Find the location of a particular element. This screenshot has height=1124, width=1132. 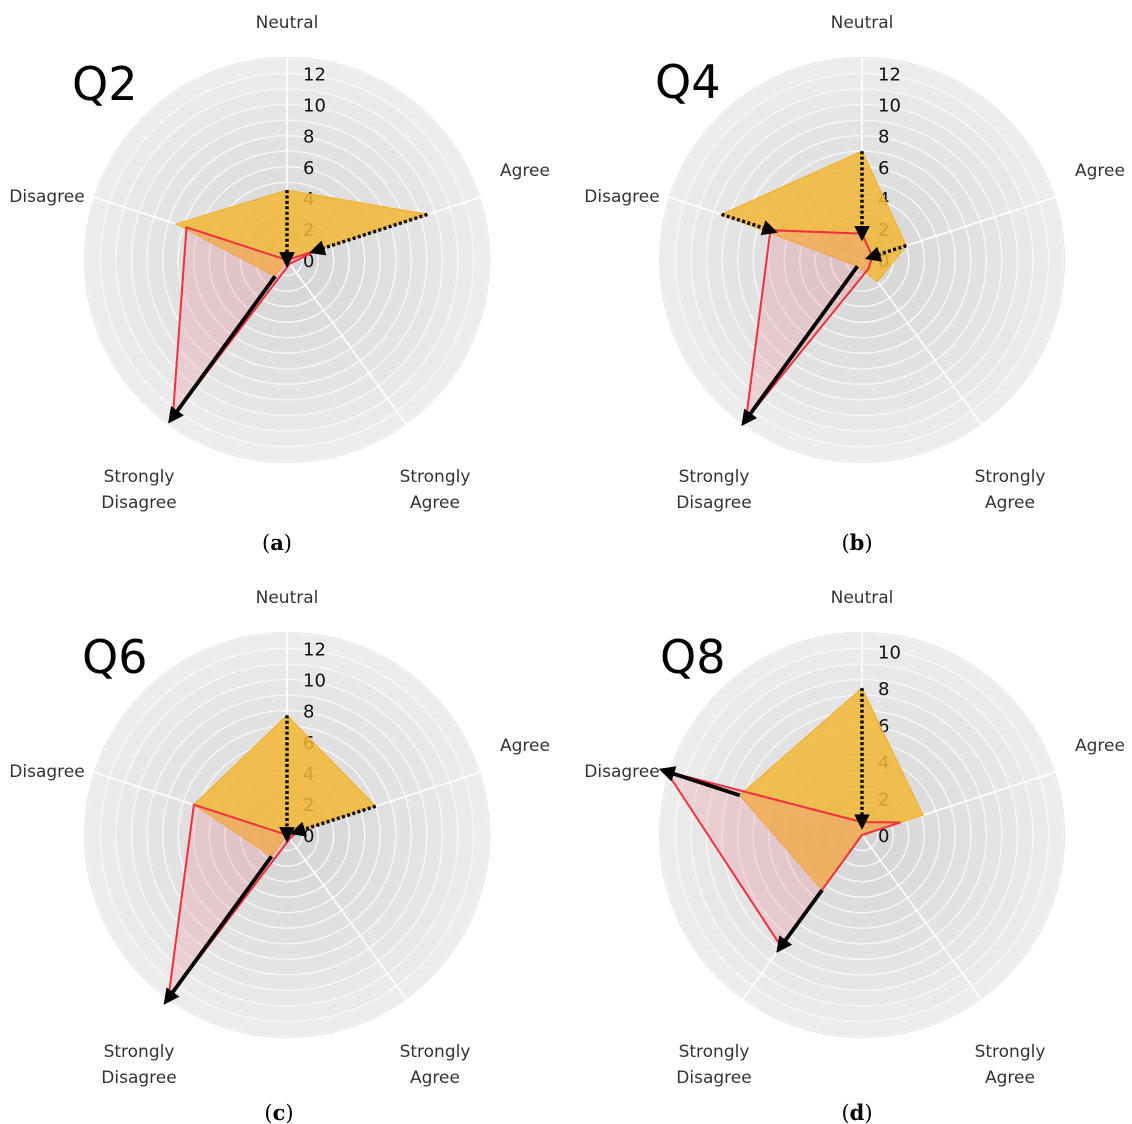

question-label: Q8 is located at coordinates (692, 657).